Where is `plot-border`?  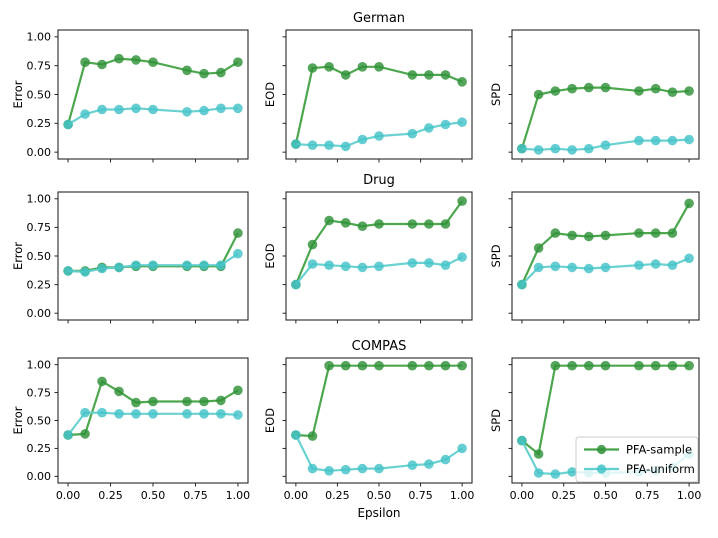 plot-border is located at coordinates (605, 256).